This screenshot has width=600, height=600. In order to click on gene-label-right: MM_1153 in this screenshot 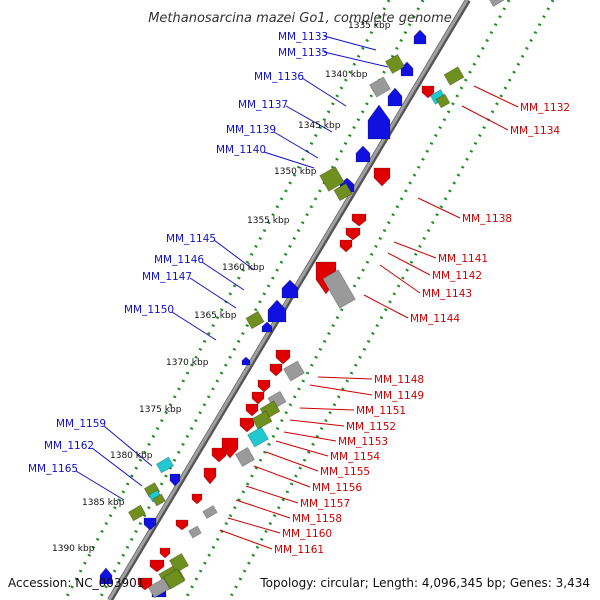, I will do `click(363, 442)`.